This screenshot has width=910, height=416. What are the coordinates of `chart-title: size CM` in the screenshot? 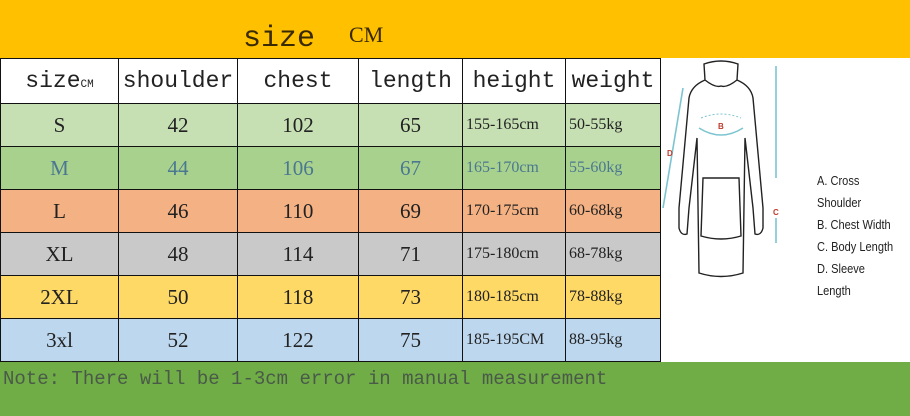 It's located at (313, 39).